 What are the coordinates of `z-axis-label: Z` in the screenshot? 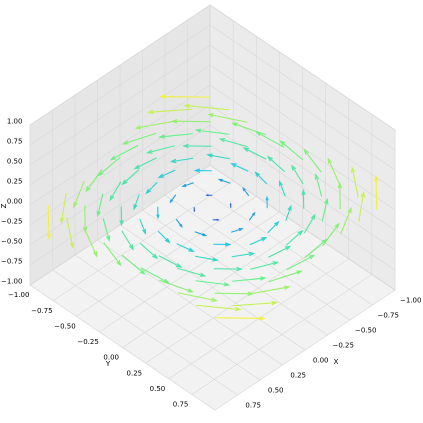 It's located at (4, 205).